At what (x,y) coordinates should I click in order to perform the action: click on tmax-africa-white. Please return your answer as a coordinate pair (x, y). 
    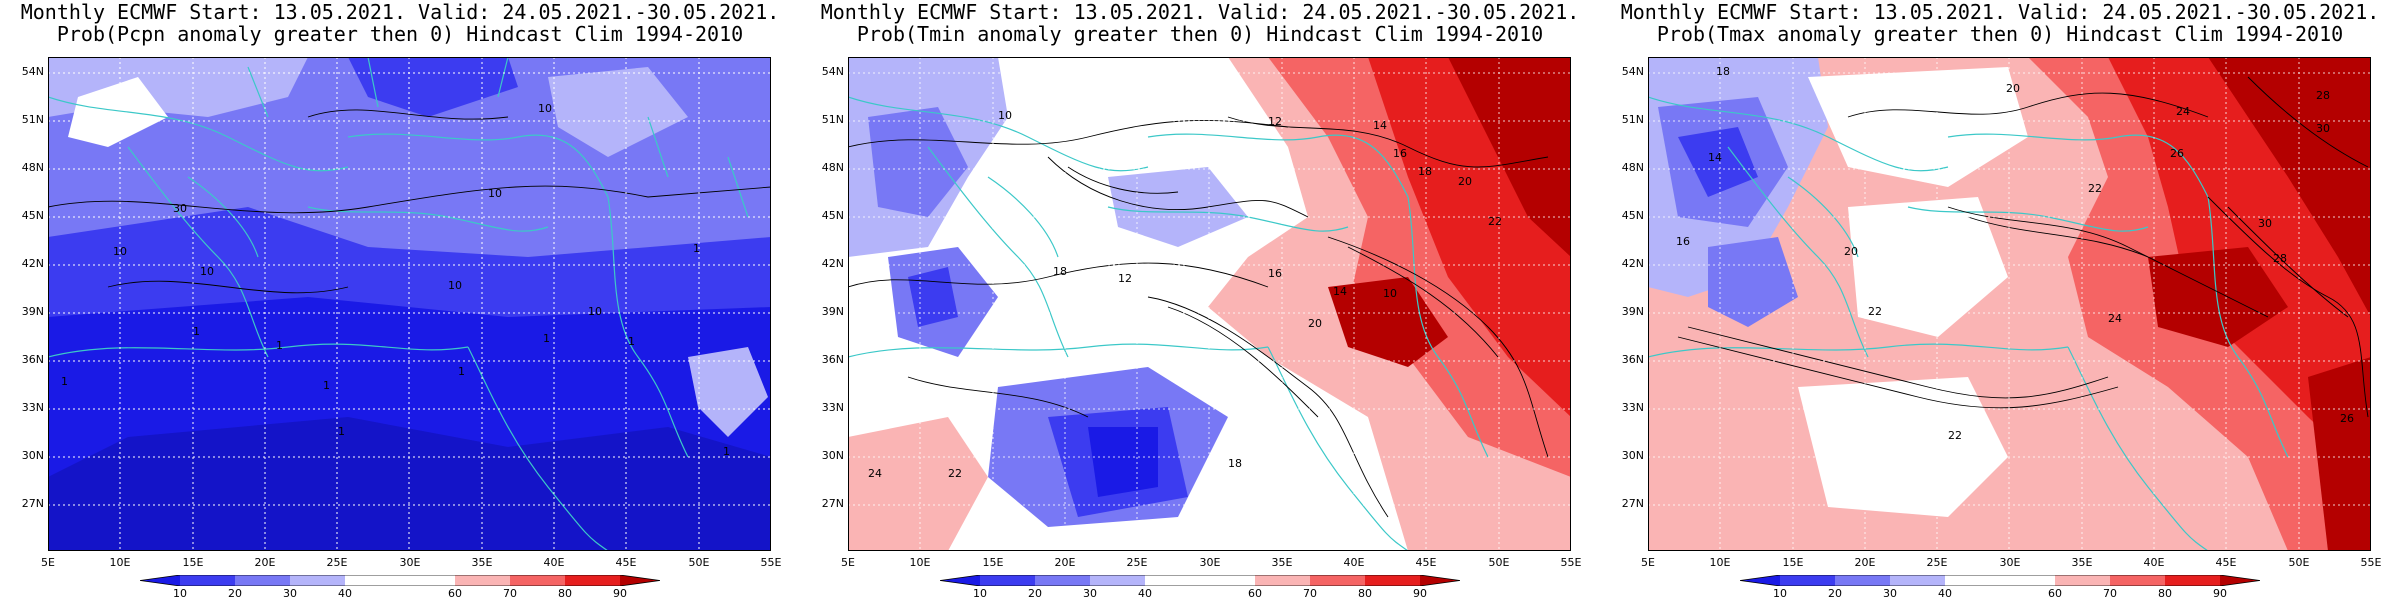
    Looking at the image, I should click on (1903, 447).